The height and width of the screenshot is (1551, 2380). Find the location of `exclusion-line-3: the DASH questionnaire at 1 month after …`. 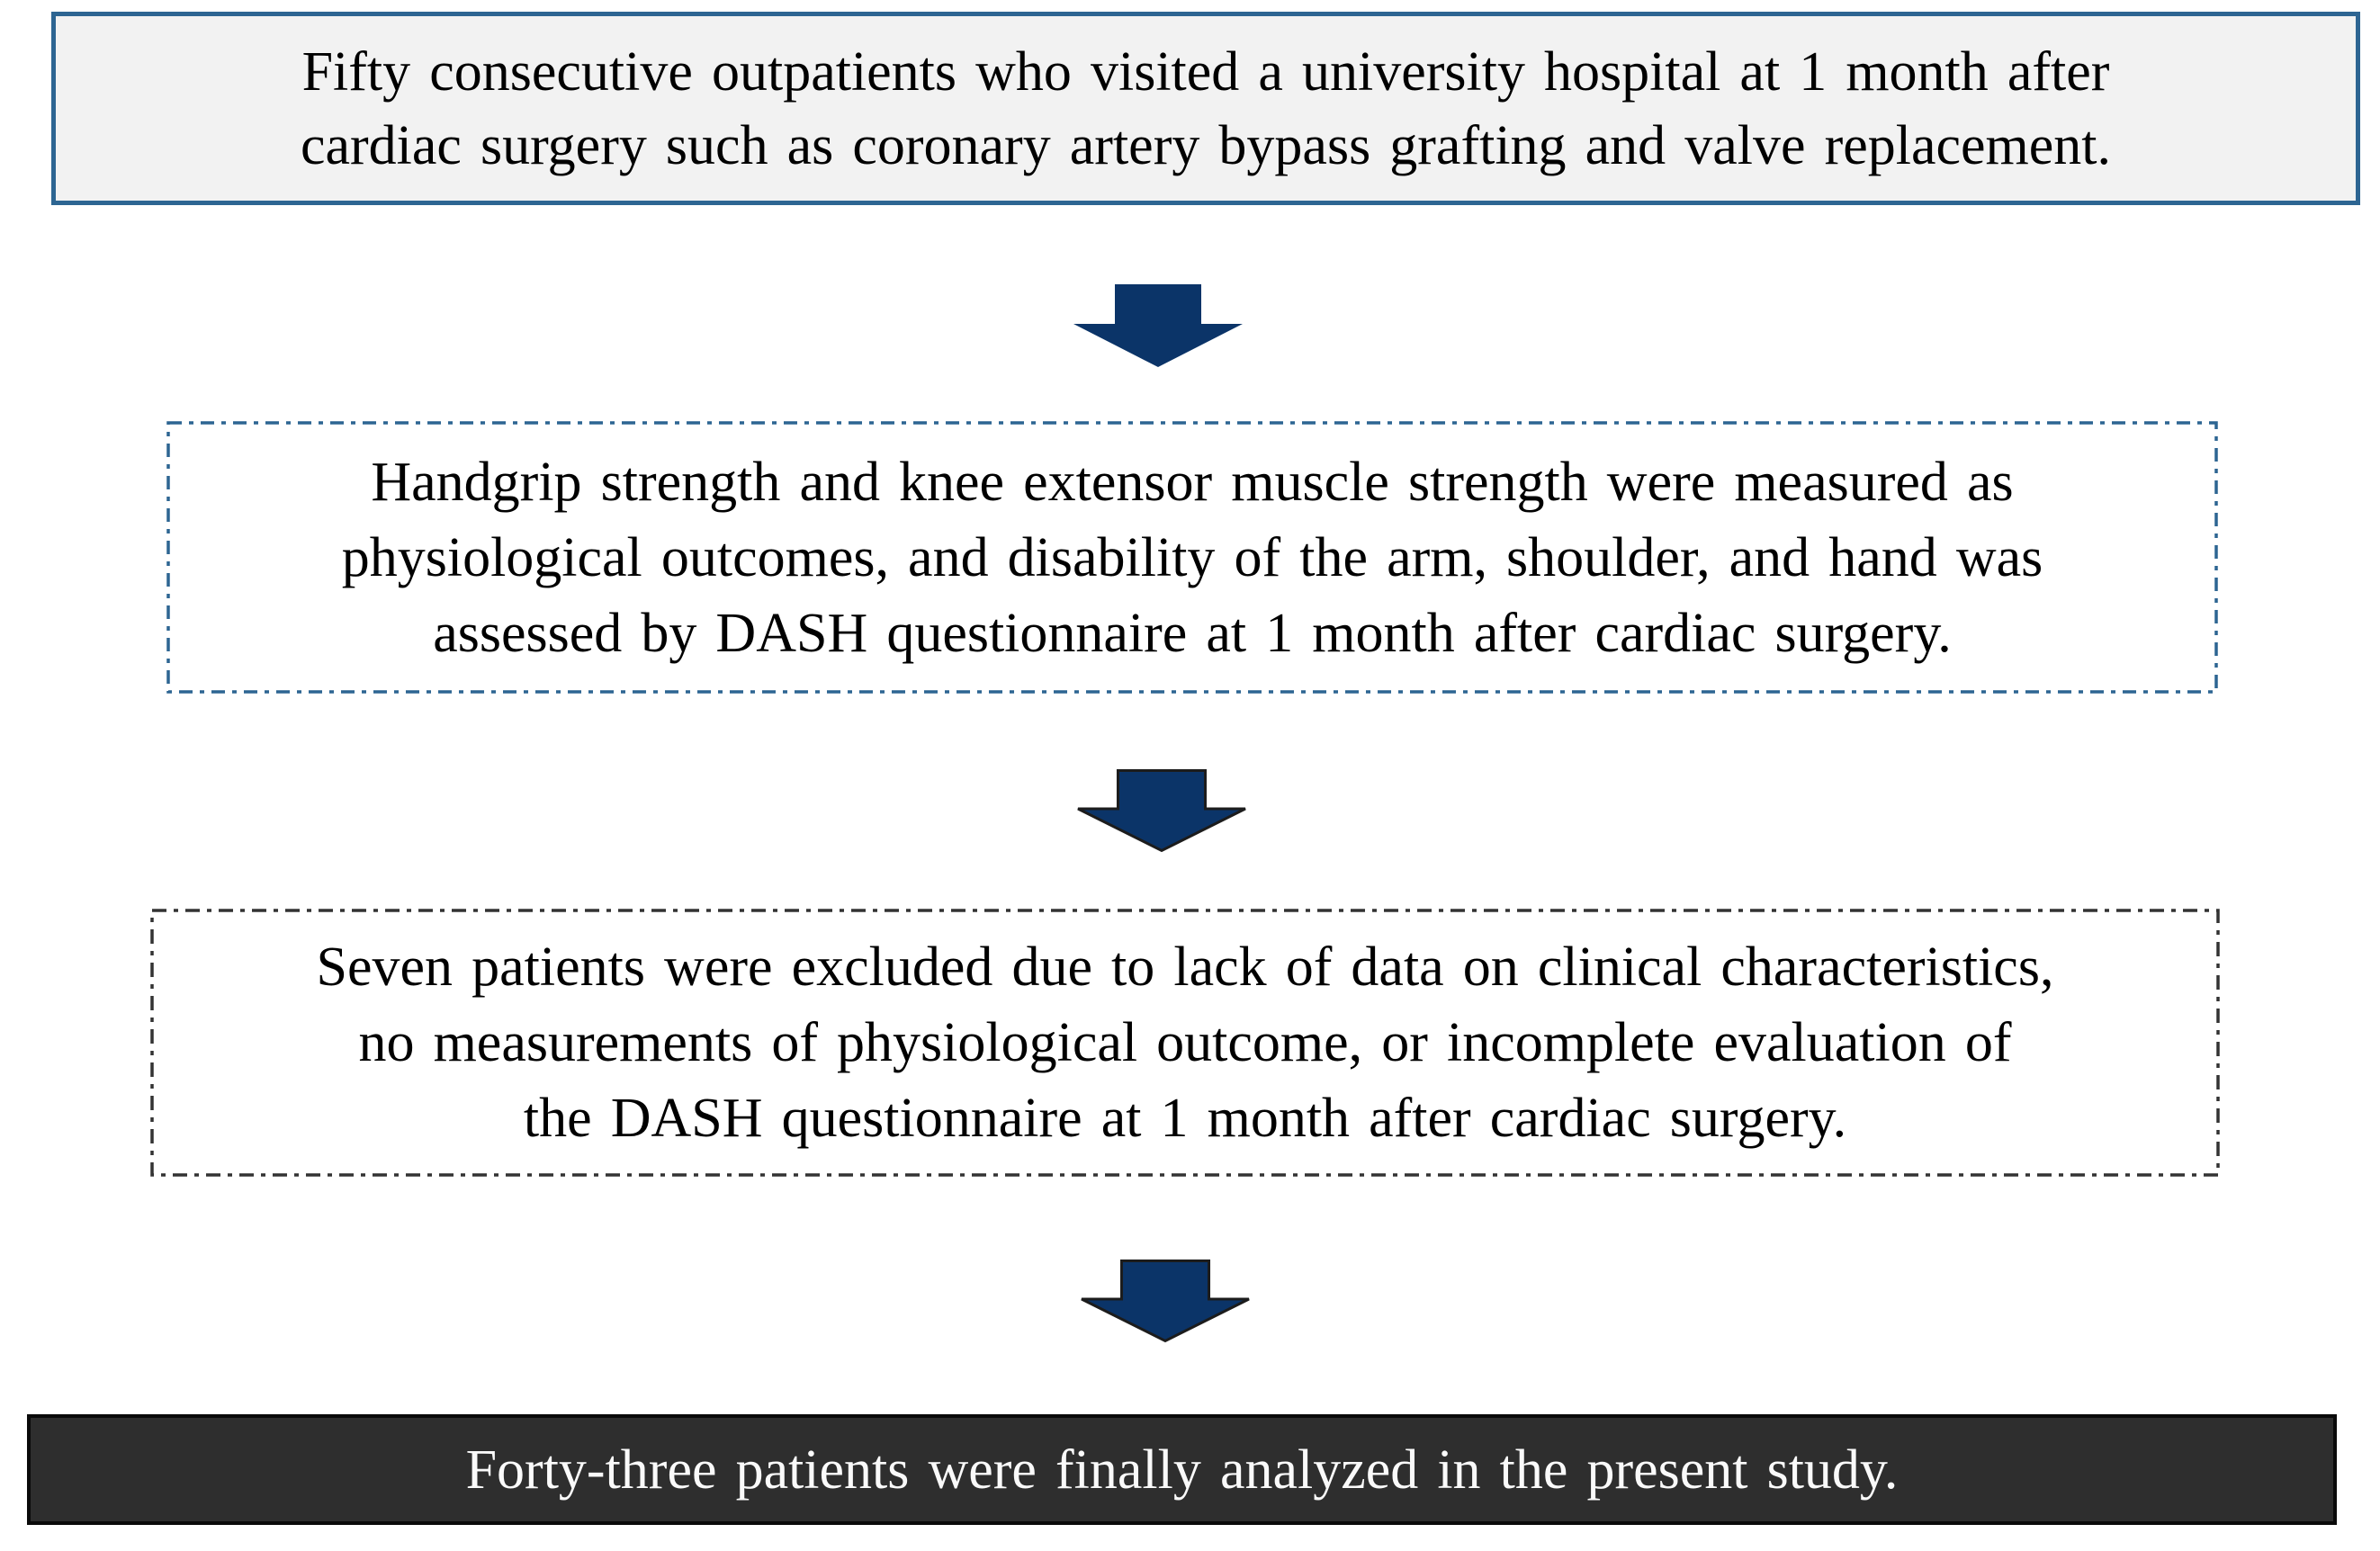

exclusion-line-3: the DASH questionnaire at 1 month after … is located at coordinates (1185, 1118).